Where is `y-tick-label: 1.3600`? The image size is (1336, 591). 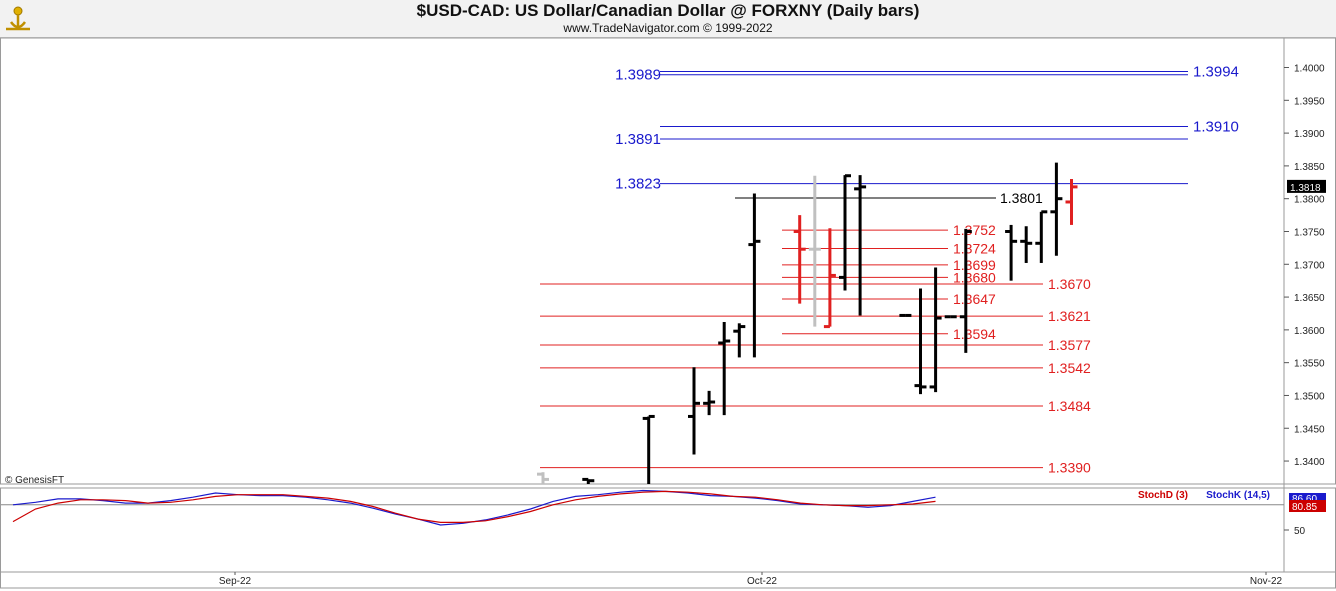
y-tick-label: 1.3600 is located at coordinates (1309, 331).